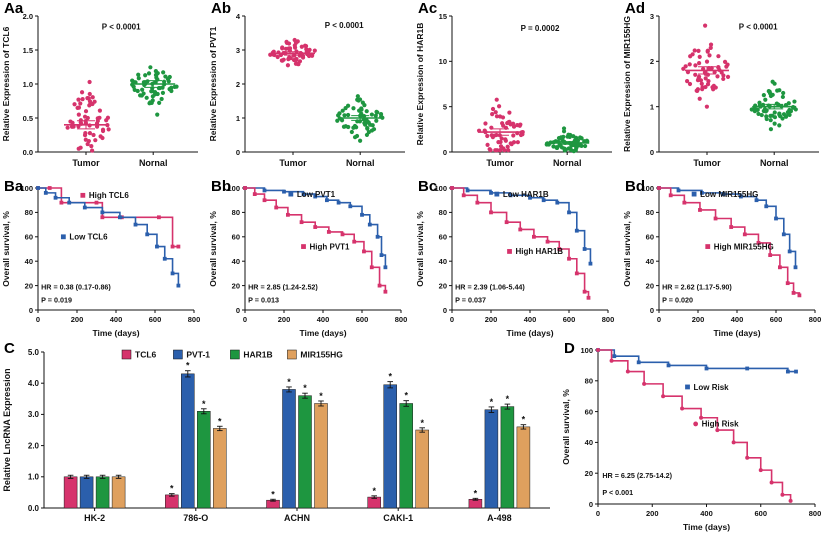  Describe the element at coordinates (428, 8) in the screenshot. I see `panel-label-ac: Ac` at that location.